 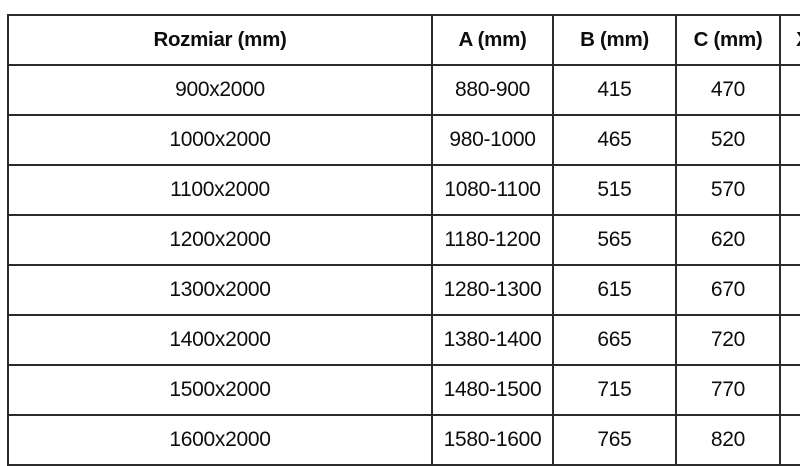 I want to click on column-header-b: B (mm), so click(x=614, y=40).